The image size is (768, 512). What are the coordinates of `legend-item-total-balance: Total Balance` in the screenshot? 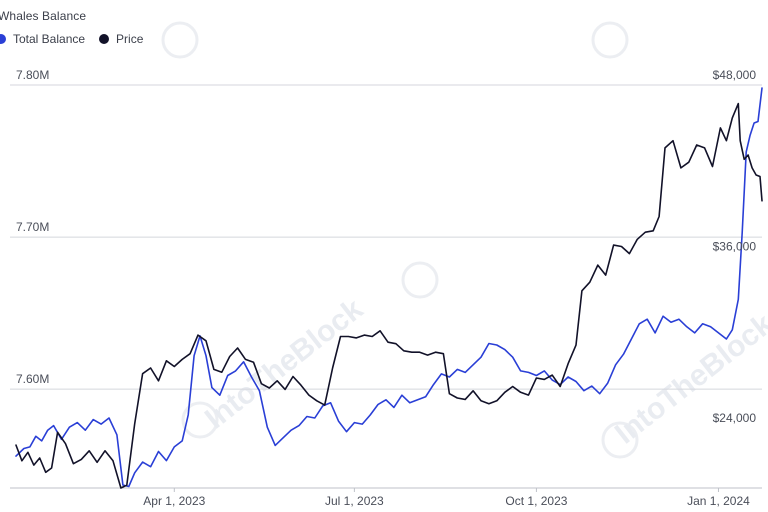 It's located at (42, 39).